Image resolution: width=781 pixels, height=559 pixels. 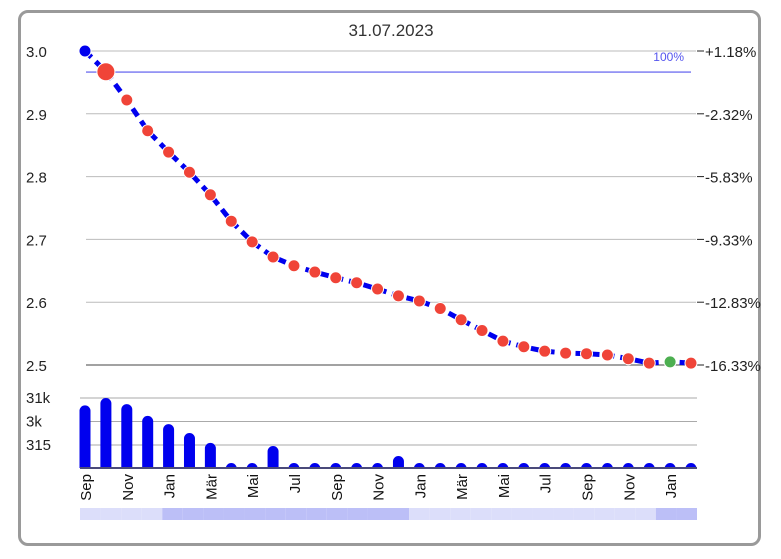 I want to click on y2-tick-label: +1.18%, so click(x=730, y=52).